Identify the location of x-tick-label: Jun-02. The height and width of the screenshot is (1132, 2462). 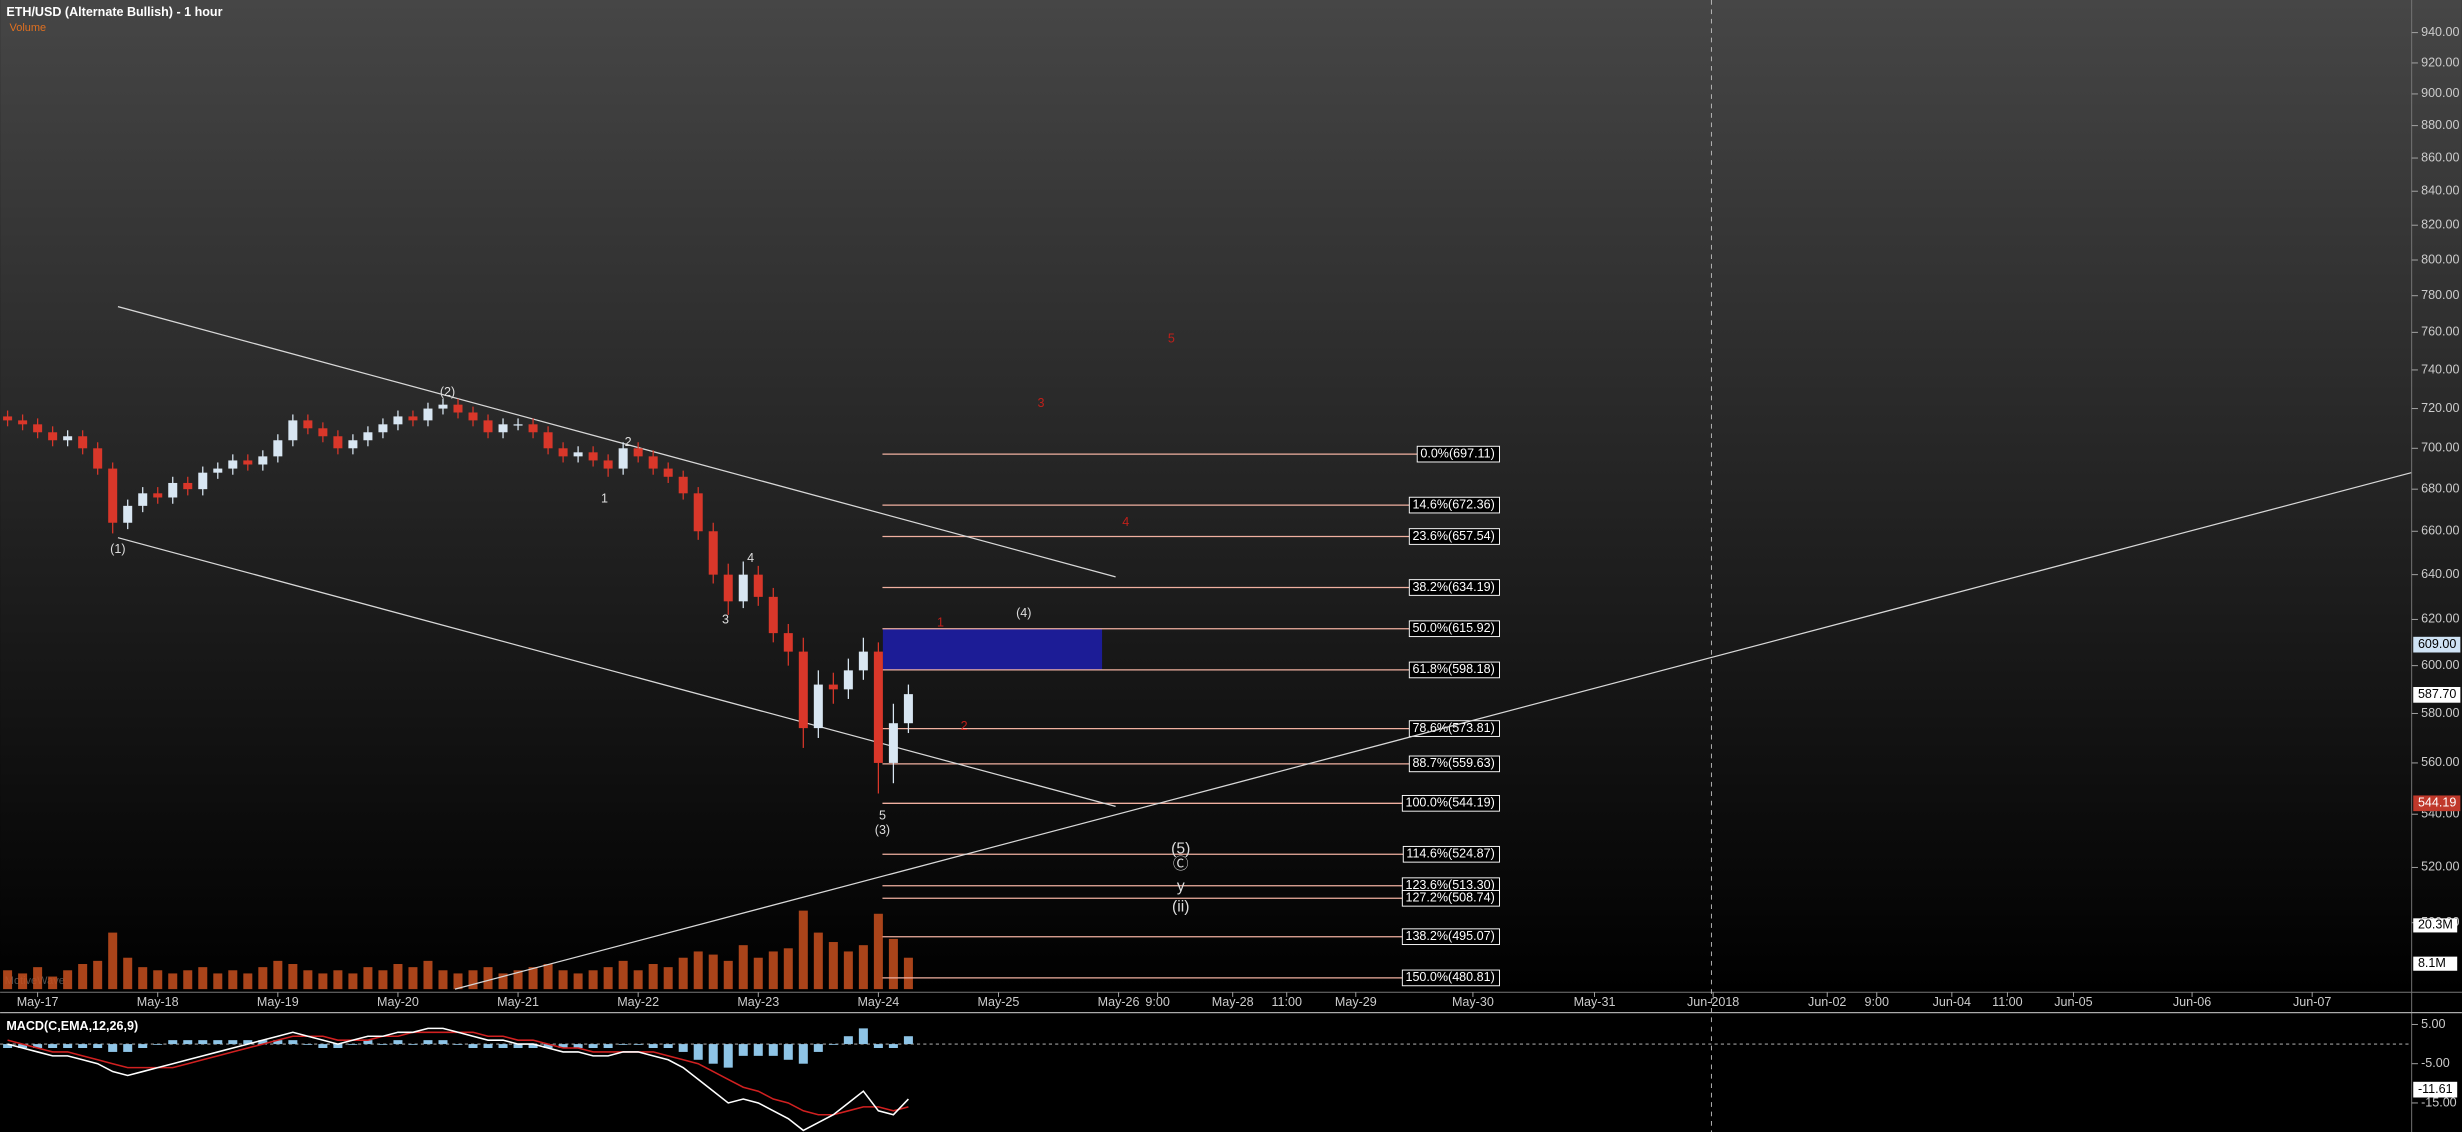
(1827, 1002).